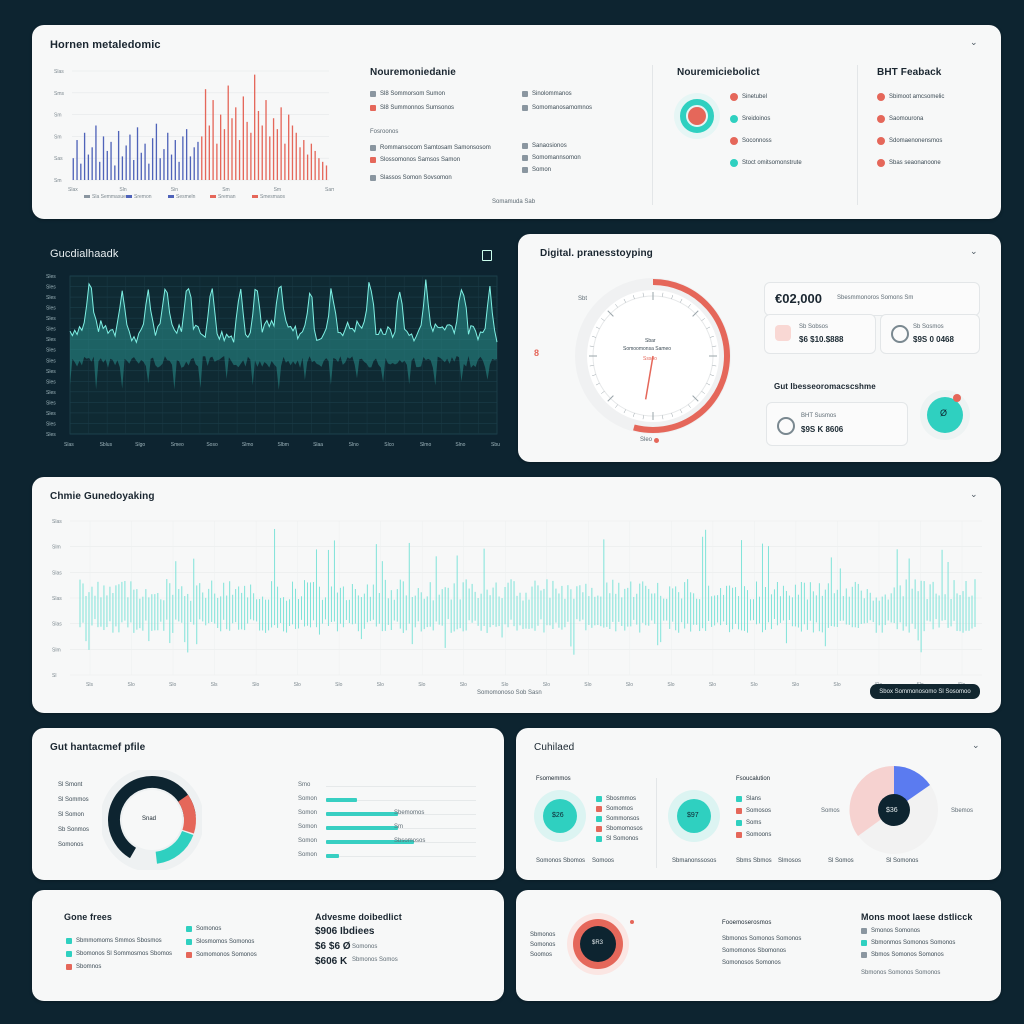 This screenshot has width=1024, height=1024. I want to click on export-icon, so click(487, 255).